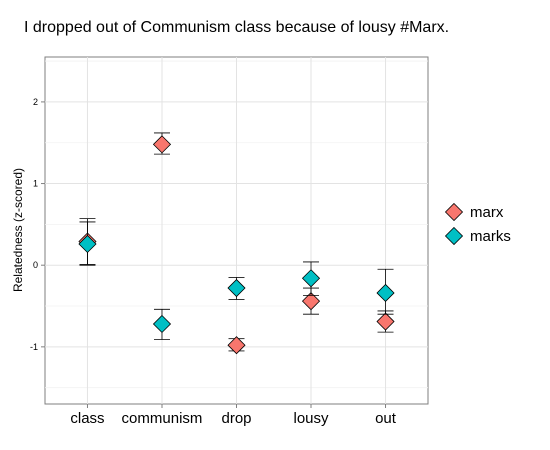  Describe the element at coordinates (386, 418) in the screenshot. I see `x-tick-label: out` at that location.